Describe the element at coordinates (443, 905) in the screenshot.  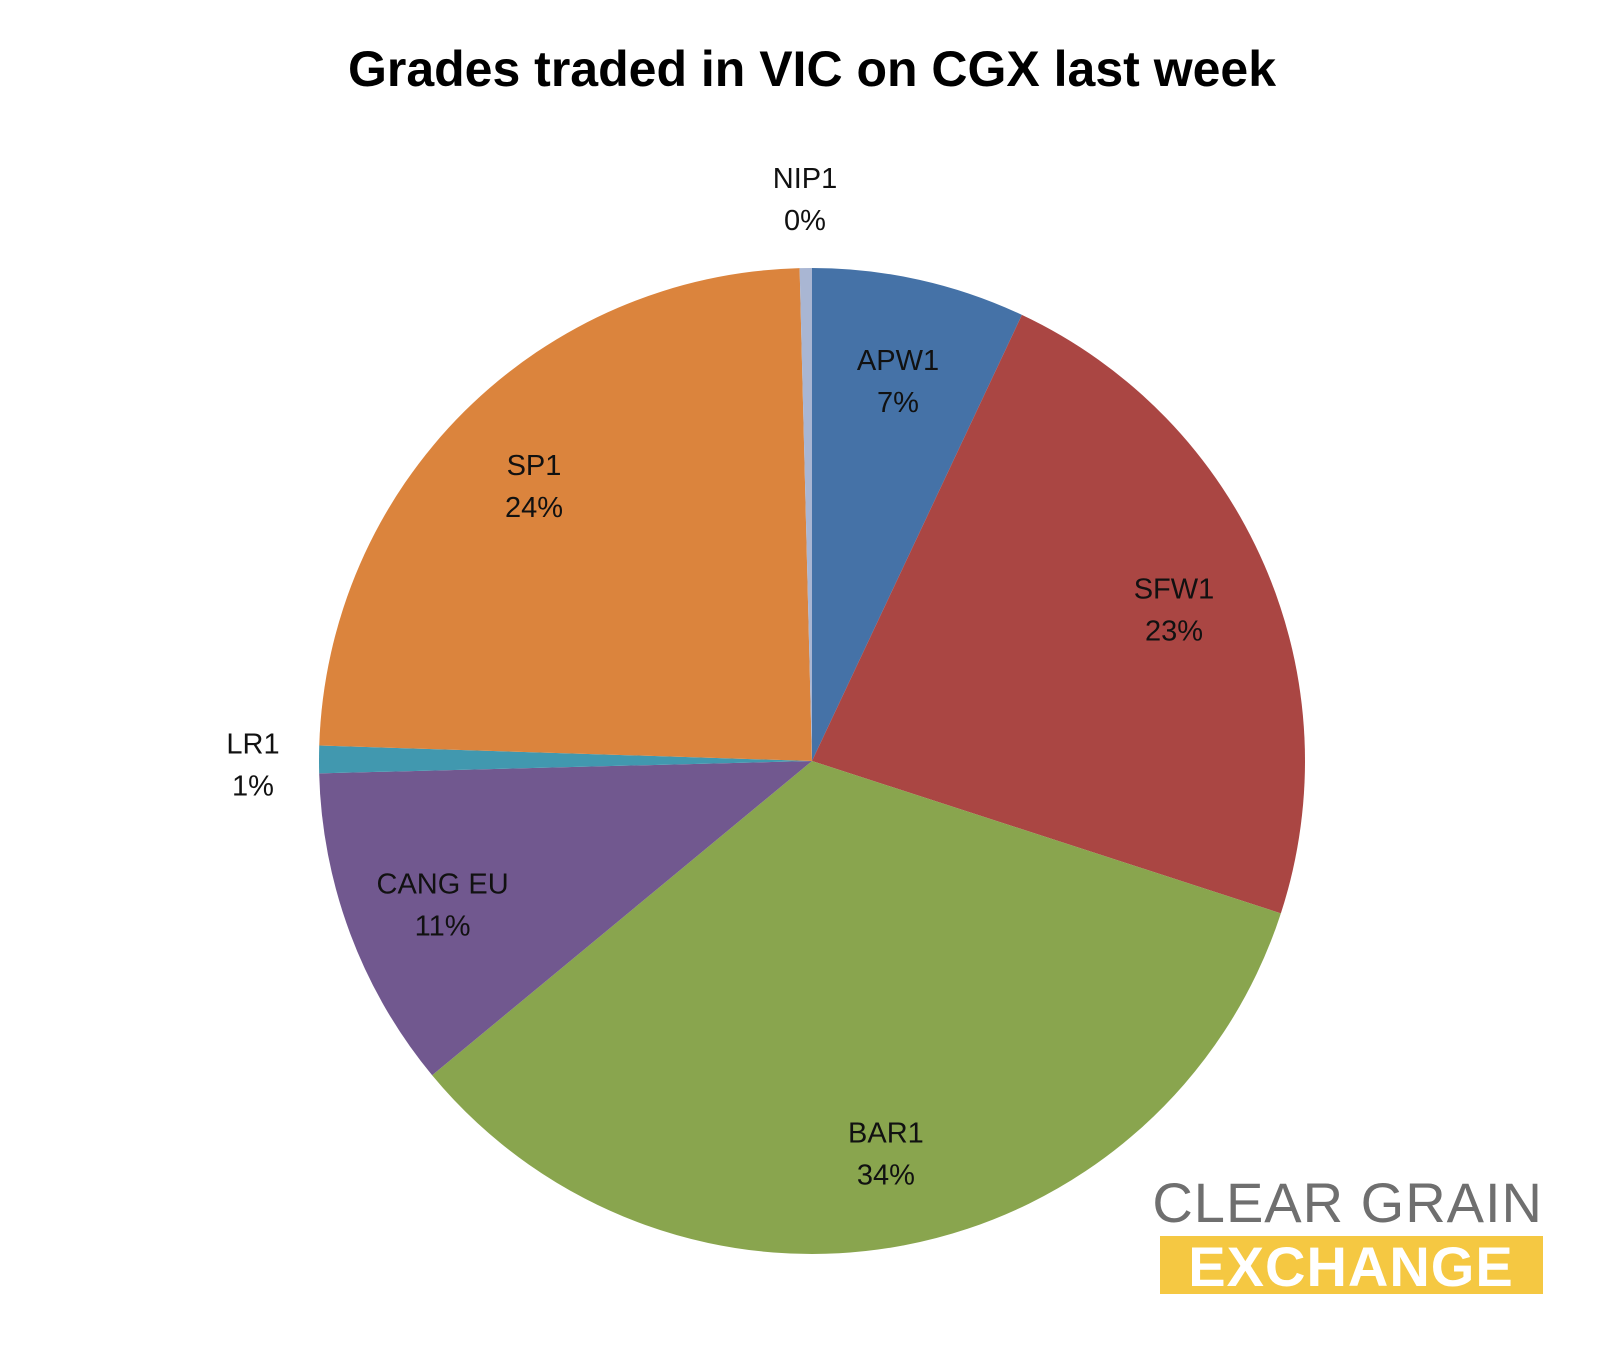
I see `slice-label-cang-eu: CANG EU 11%` at that location.